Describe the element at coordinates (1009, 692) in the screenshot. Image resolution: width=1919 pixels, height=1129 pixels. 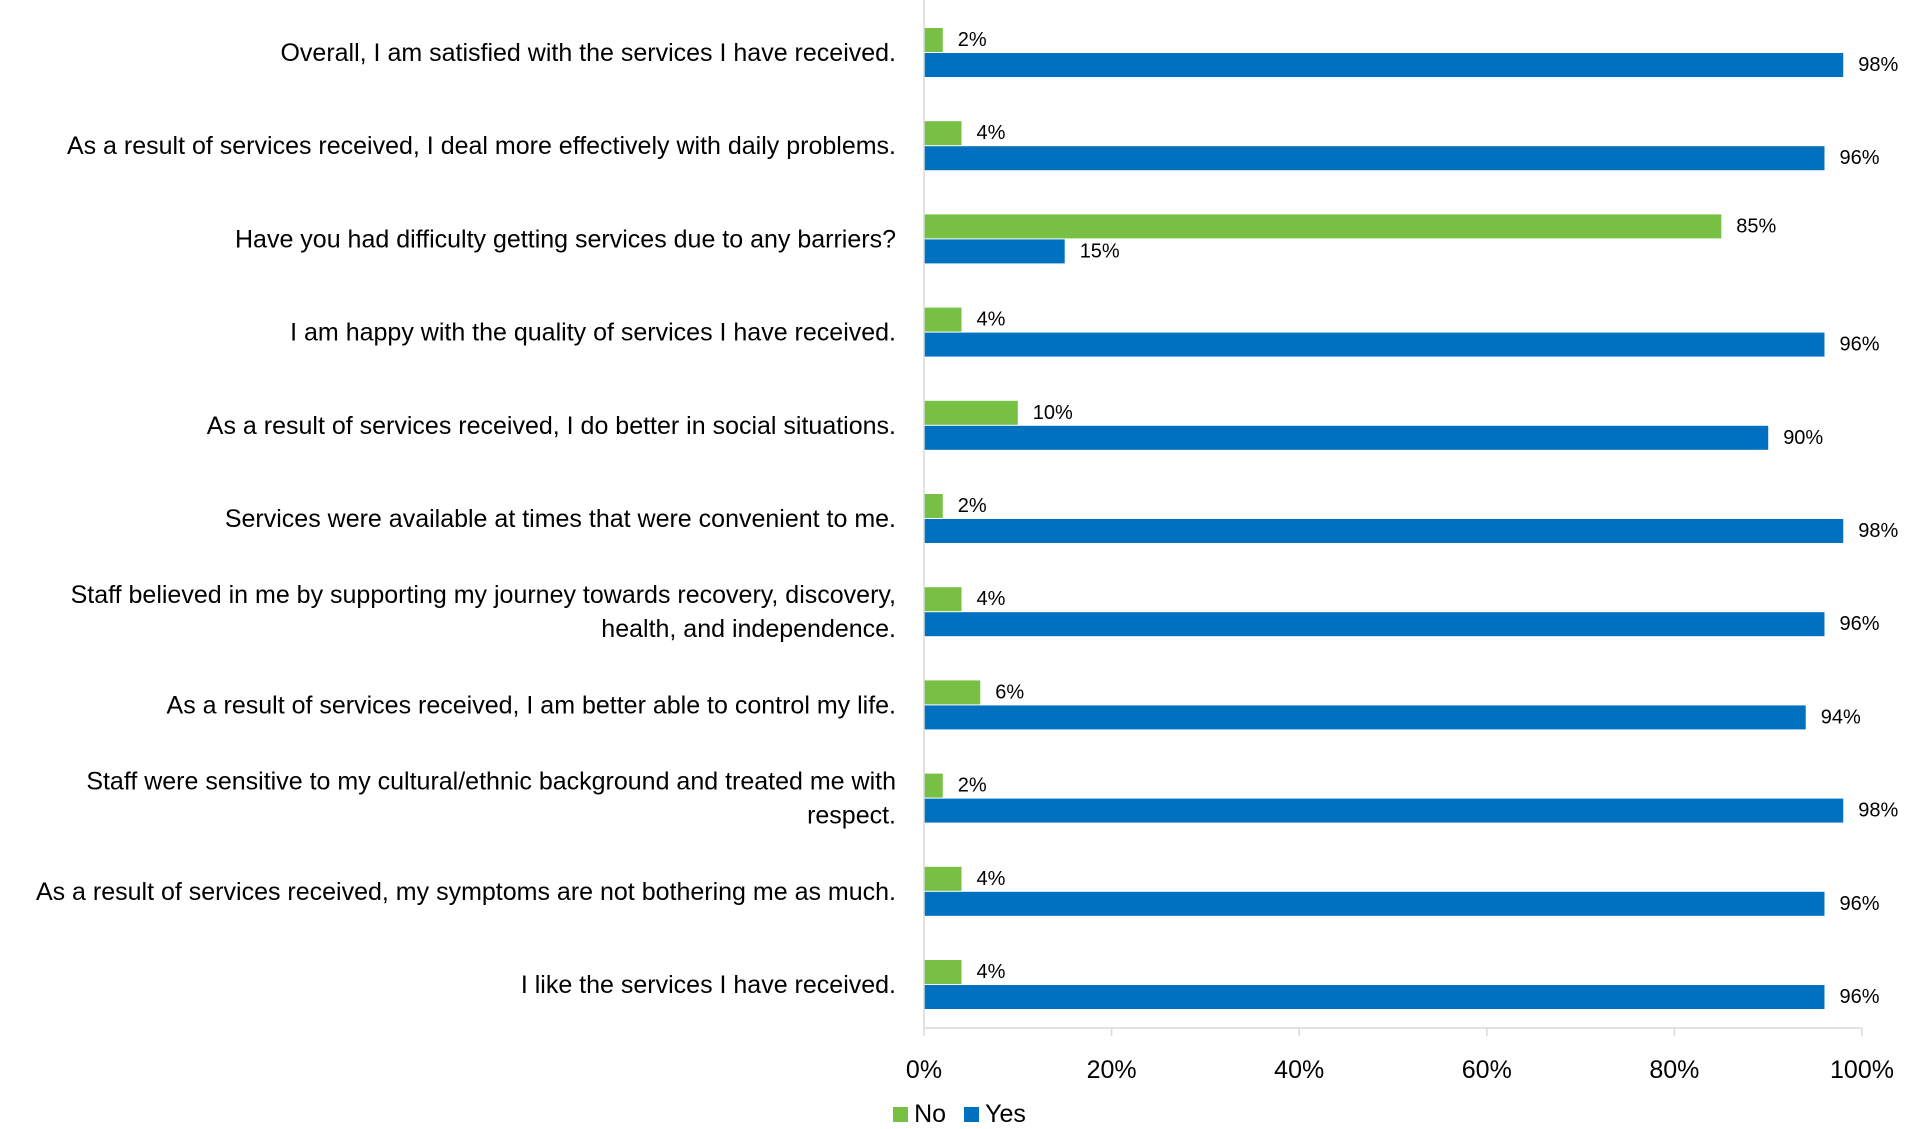
I see `value-label-no: 6%` at that location.